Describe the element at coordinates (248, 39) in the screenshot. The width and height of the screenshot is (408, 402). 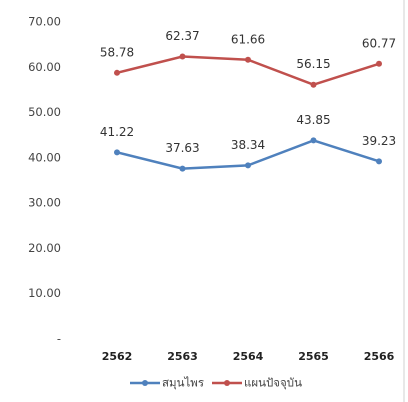
I see `value-label: 61.66` at that location.